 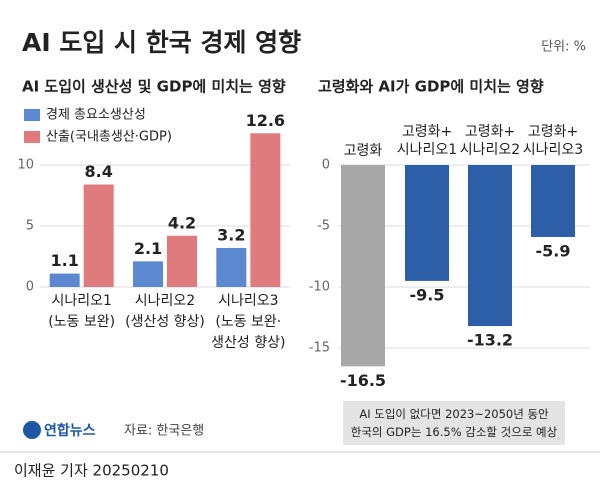 I want to click on legend-label: 경제 총요소생산성, so click(x=96, y=115).